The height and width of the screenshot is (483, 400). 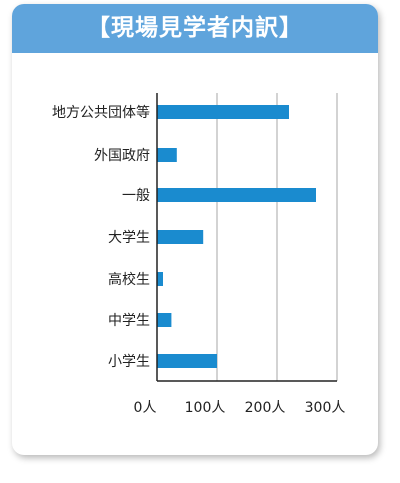 What do you see at coordinates (265, 408) in the screenshot?
I see `tick-label-2: 200人` at bounding box center [265, 408].